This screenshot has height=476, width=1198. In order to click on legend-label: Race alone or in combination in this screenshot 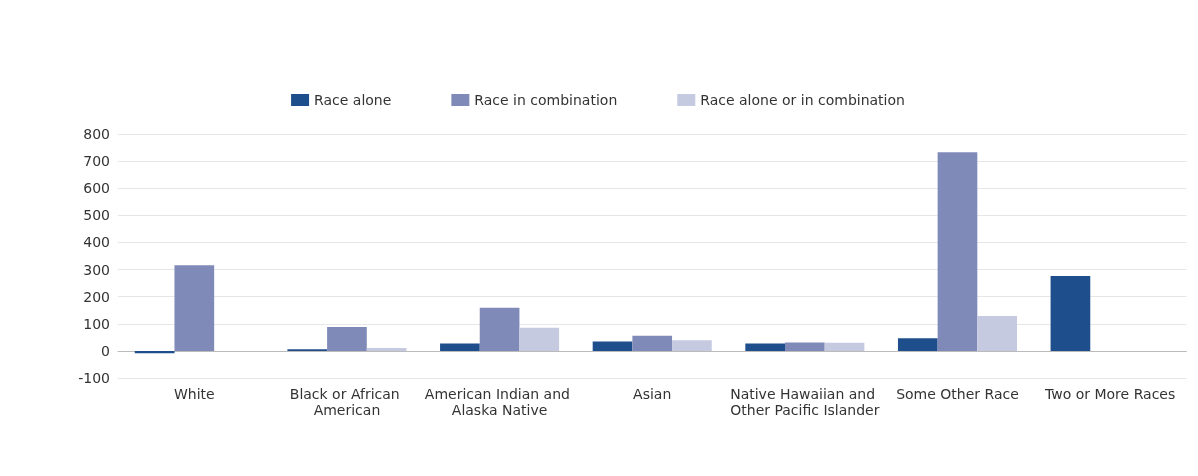, I will do `click(802, 100)`.